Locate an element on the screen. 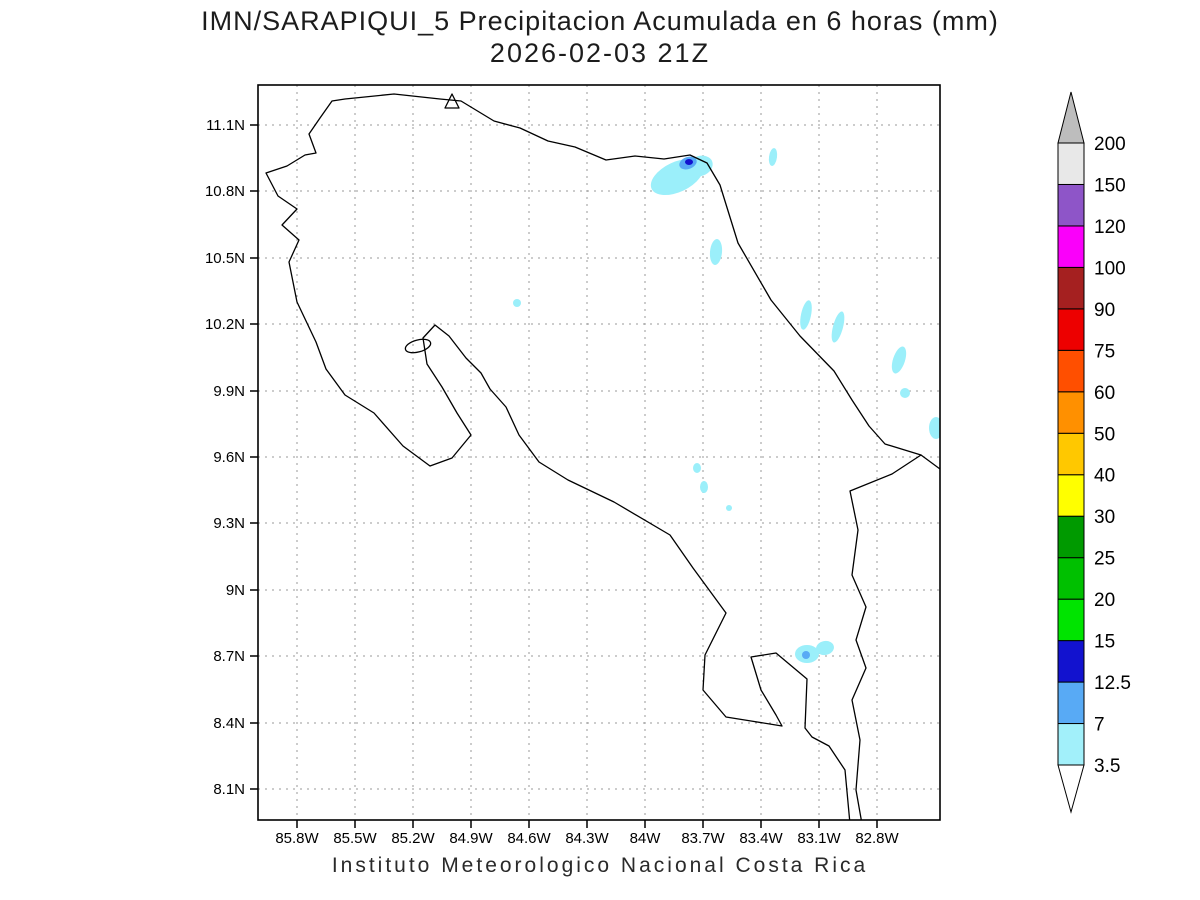 Image resolution: width=1200 pixels, height=900 pixels. colorbar-tick-label: 25 is located at coordinates (1104, 559).